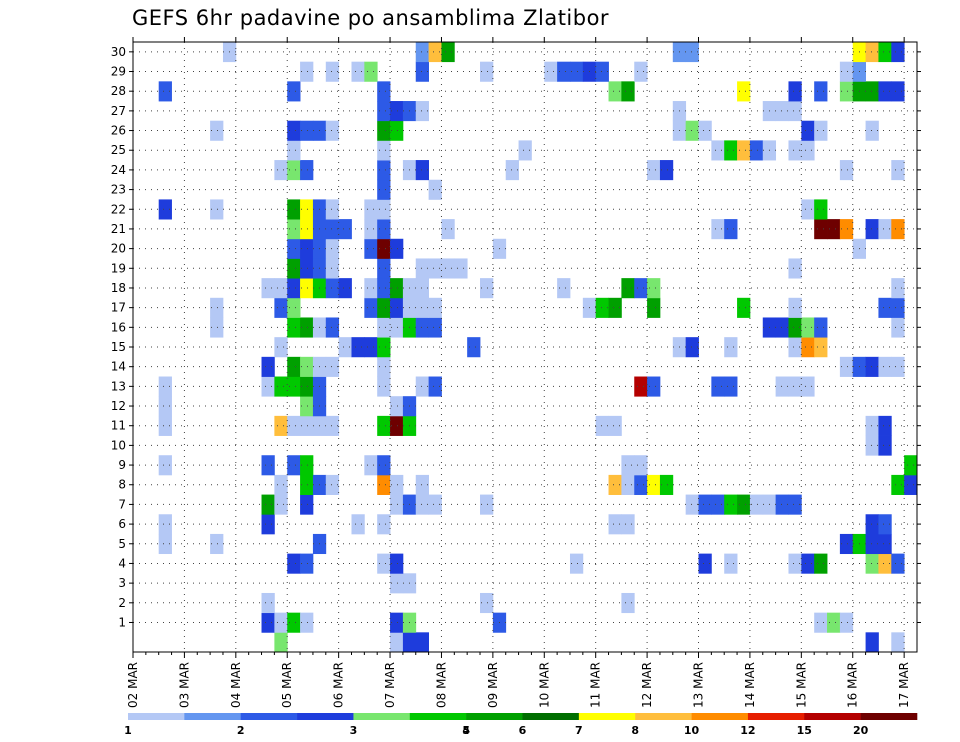  What do you see at coordinates (747, 730) in the screenshot?
I see `colorbar-label: 12` at bounding box center [747, 730].